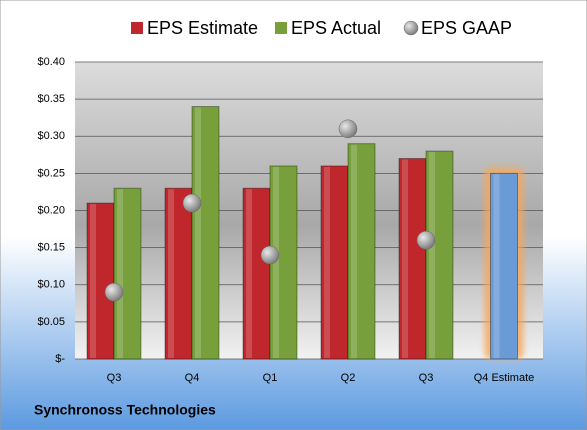 The width and height of the screenshot is (587, 430). I want to click on y-tick-label: $0.40, so click(51, 62).